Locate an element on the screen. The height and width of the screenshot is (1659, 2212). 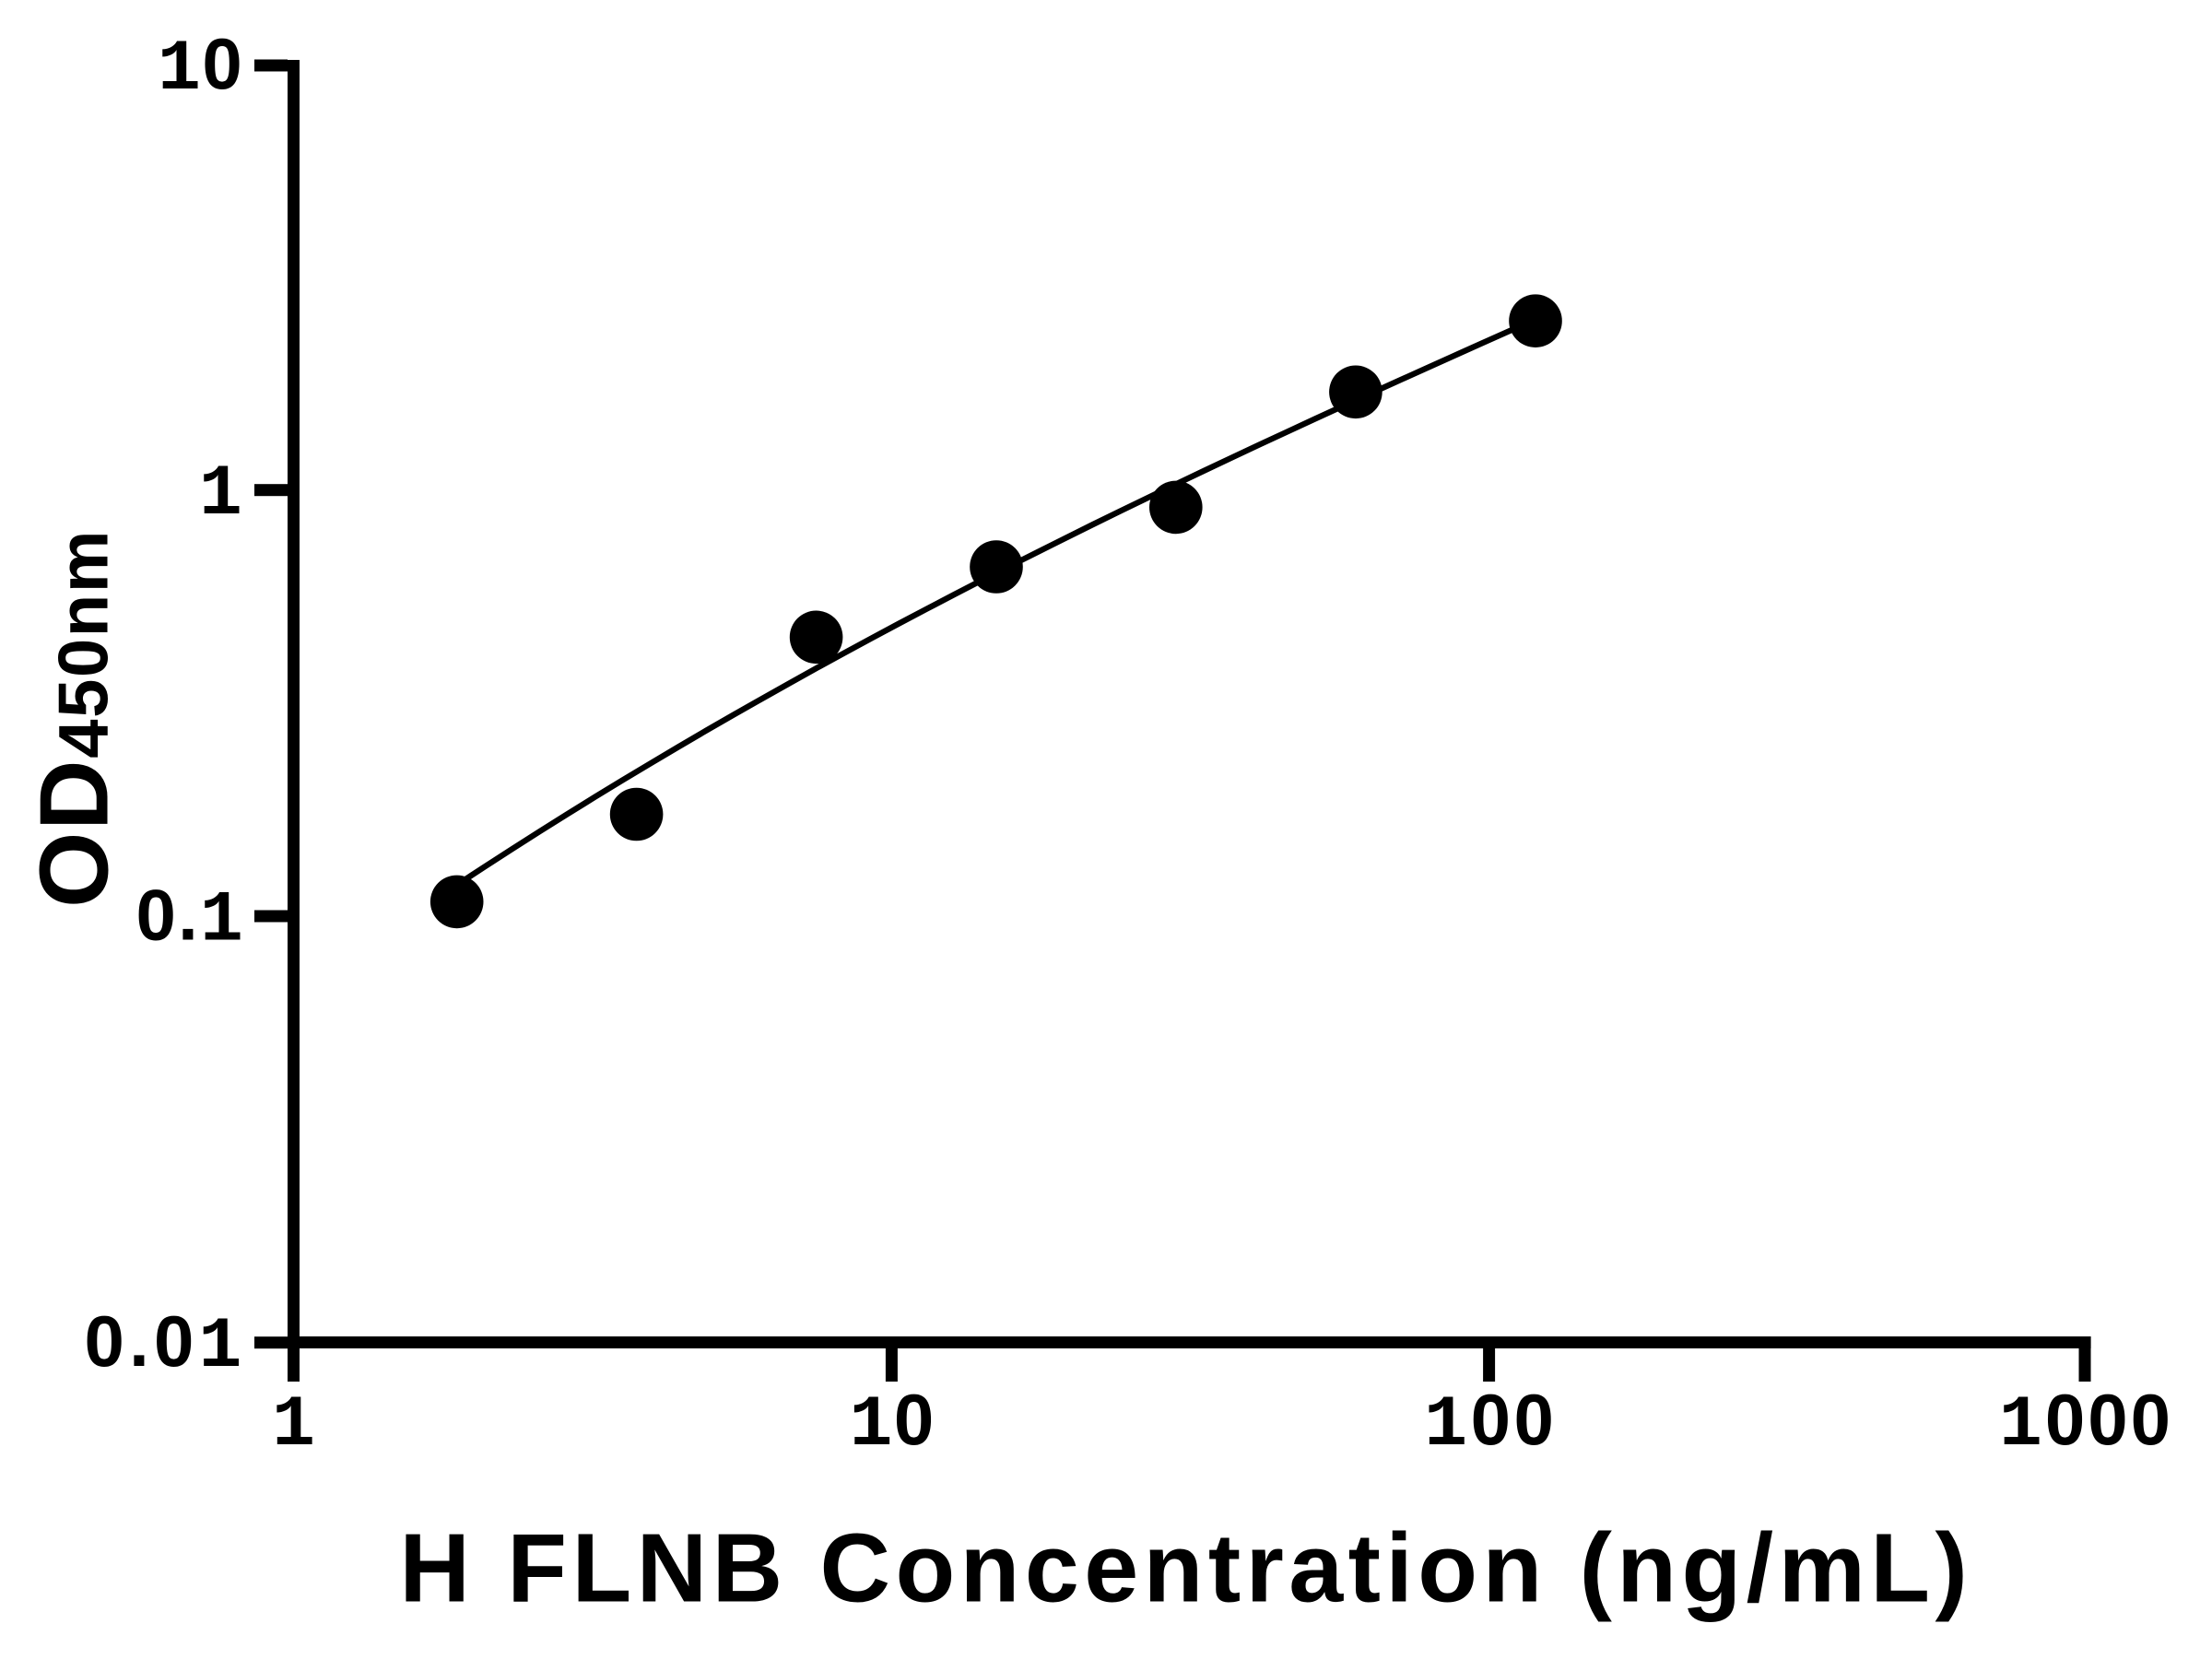
svg-text: 0.1 is located at coordinates (190, 918).